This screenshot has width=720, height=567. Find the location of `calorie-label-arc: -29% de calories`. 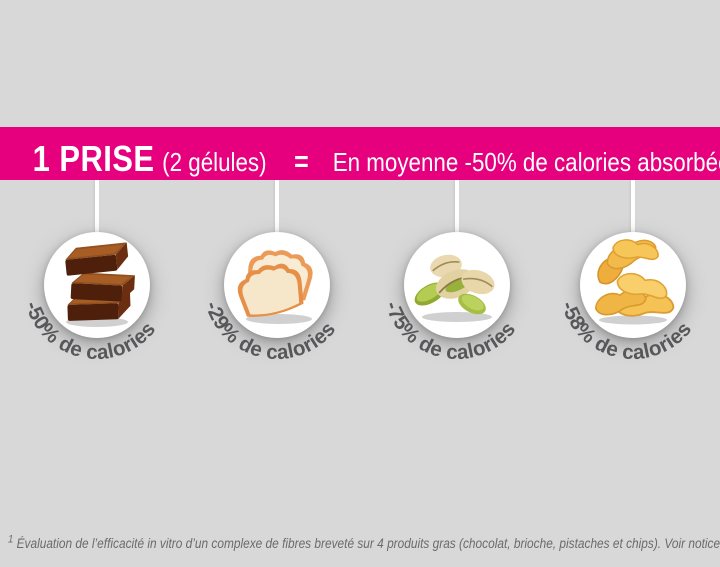

calorie-label-arc: -29% de calories is located at coordinates (271, 332).